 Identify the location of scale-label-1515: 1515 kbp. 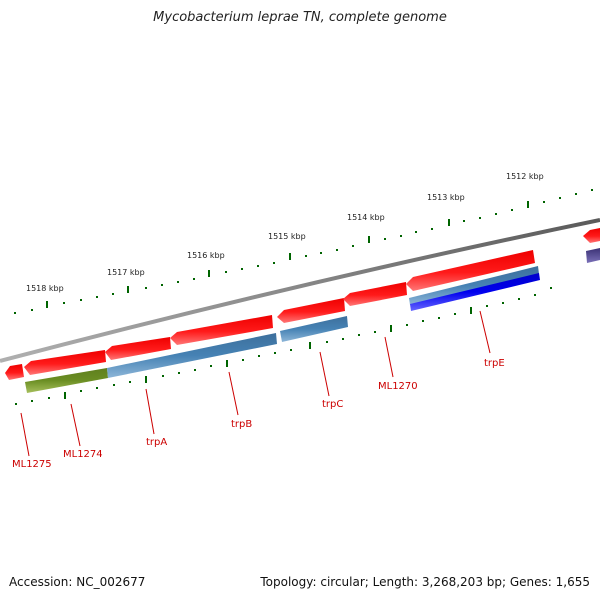
(287, 236).